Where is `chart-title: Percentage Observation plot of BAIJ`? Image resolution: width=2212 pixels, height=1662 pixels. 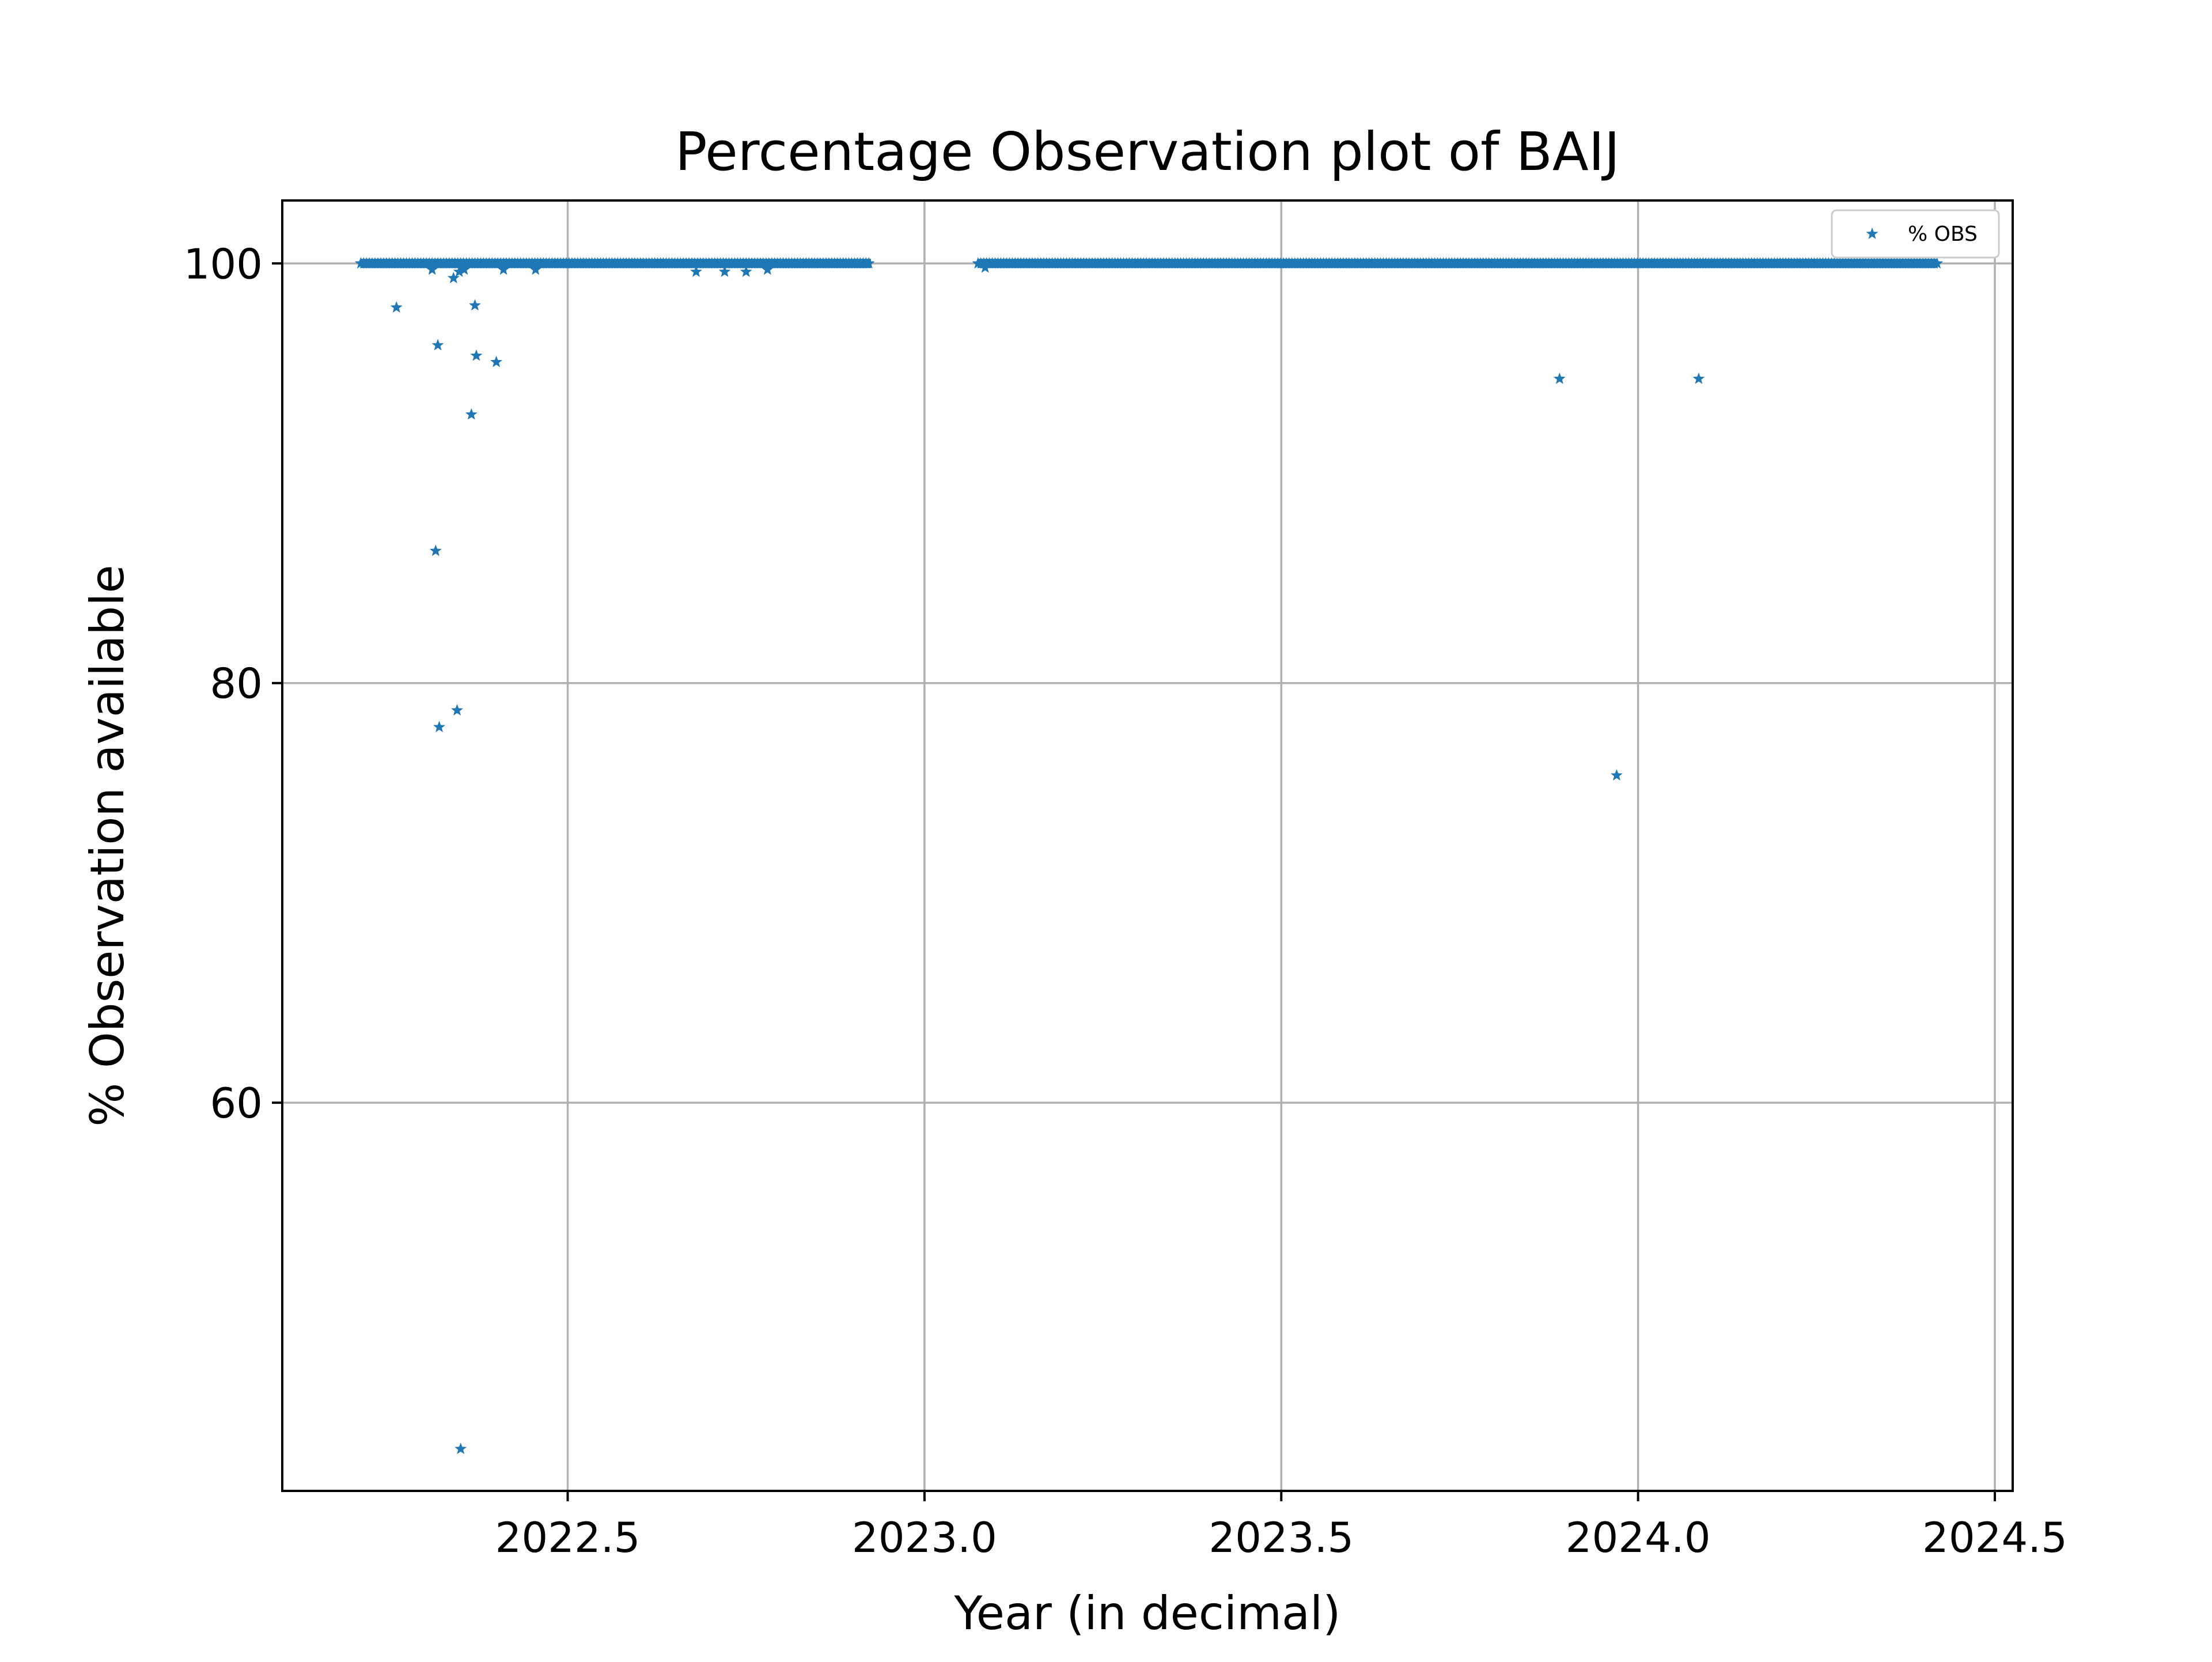 chart-title: Percentage Observation plot of BAIJ is located at coordinates (1147, 152).